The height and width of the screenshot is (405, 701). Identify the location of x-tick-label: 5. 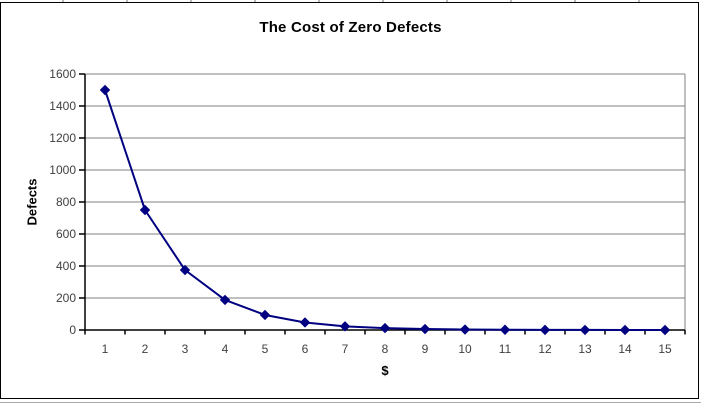
(265, 349).